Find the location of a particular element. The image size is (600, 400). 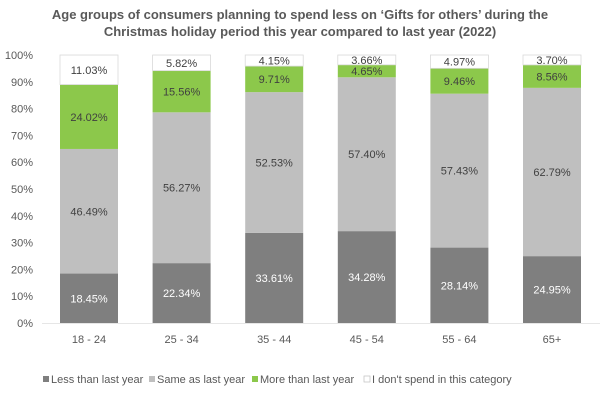

x-tick-label: 55 - 64 is located at coordinates (459, 340).